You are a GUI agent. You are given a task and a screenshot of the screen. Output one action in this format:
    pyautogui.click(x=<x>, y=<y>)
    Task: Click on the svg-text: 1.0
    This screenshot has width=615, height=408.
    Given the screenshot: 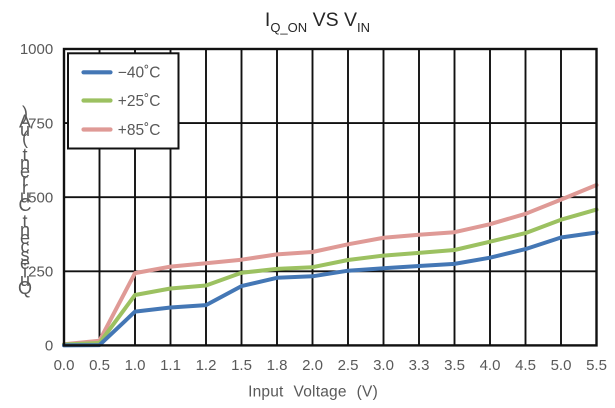 What is the action you would take?
    pyautogui.click(x=135, y=365)
    